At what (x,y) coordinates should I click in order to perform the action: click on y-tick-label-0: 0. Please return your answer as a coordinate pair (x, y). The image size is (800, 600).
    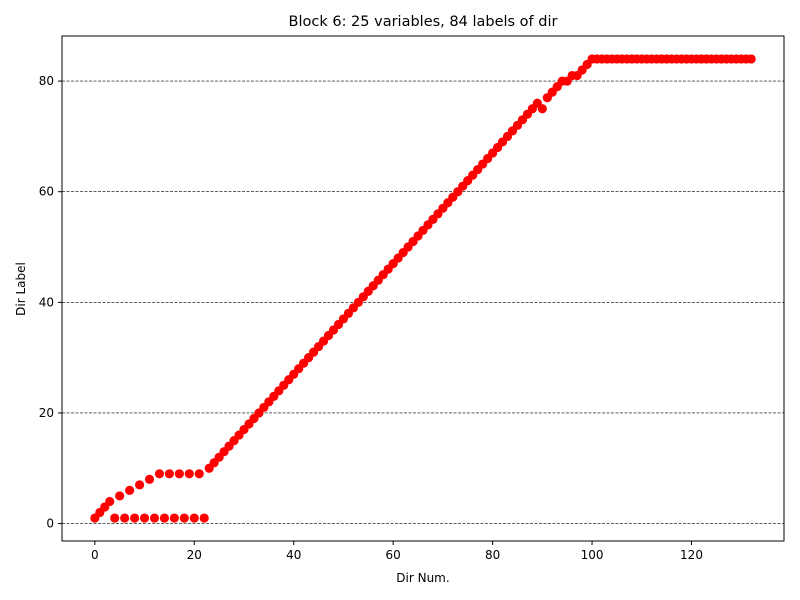
    Looking at the image, I should click on (50, 524).